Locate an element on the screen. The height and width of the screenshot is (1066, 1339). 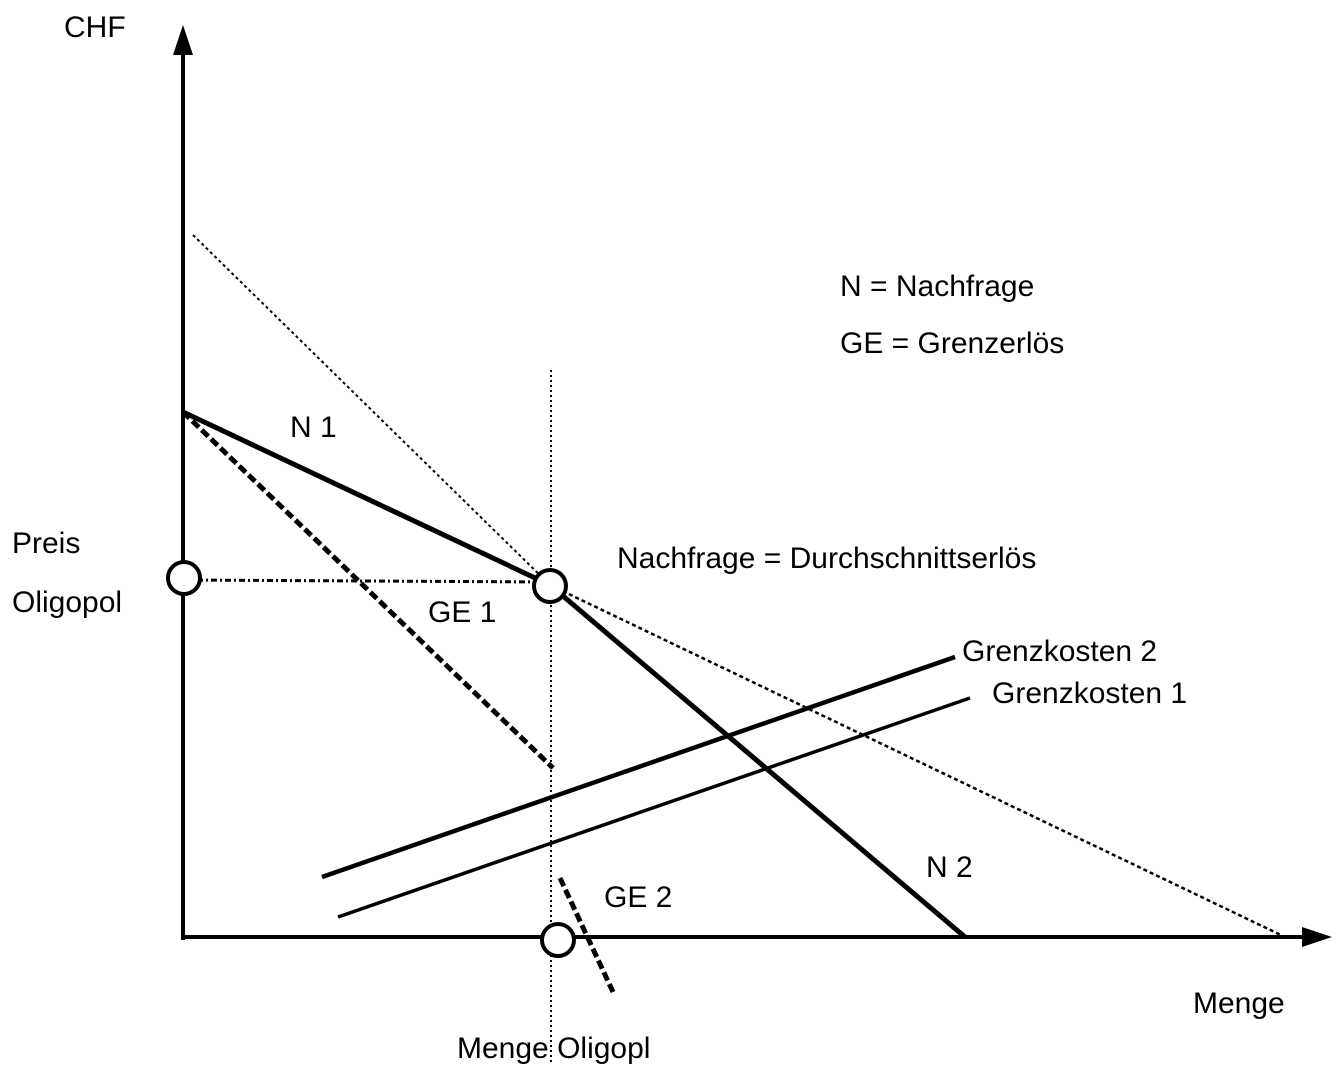
curve-label: N 1 is located at coordinates (313, 427).